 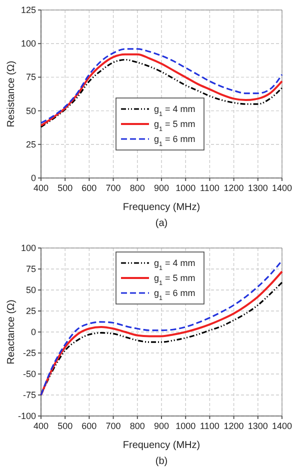 I want to click on y-axis-title: Resistance (Ω), so click(x=11, y=94).